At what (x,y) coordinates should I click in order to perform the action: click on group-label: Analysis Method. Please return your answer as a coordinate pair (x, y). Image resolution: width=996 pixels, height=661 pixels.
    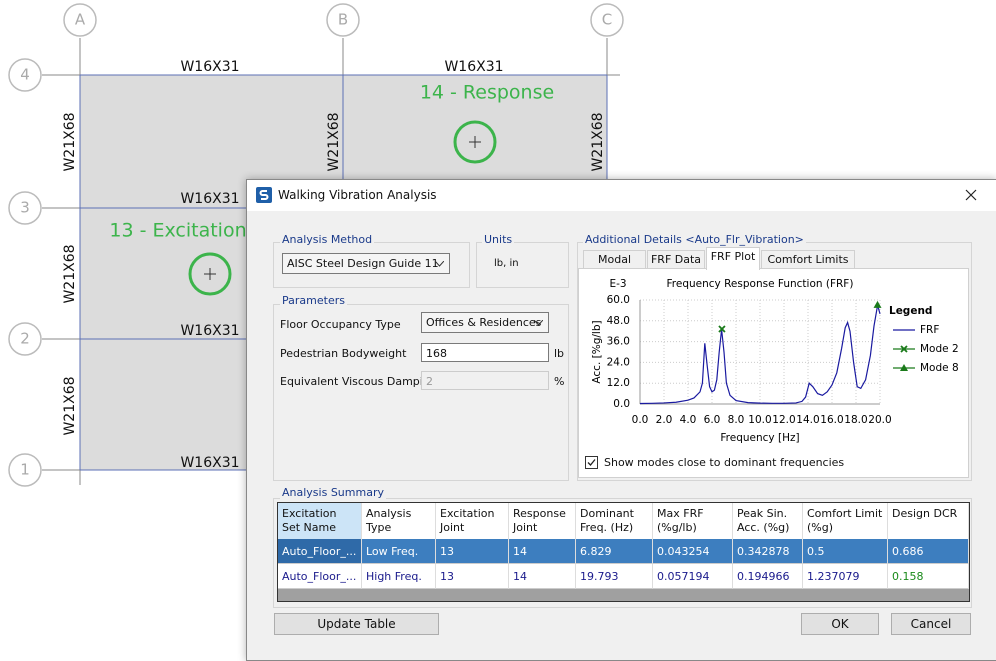
    Looking at the image, I should click on (327, 239).